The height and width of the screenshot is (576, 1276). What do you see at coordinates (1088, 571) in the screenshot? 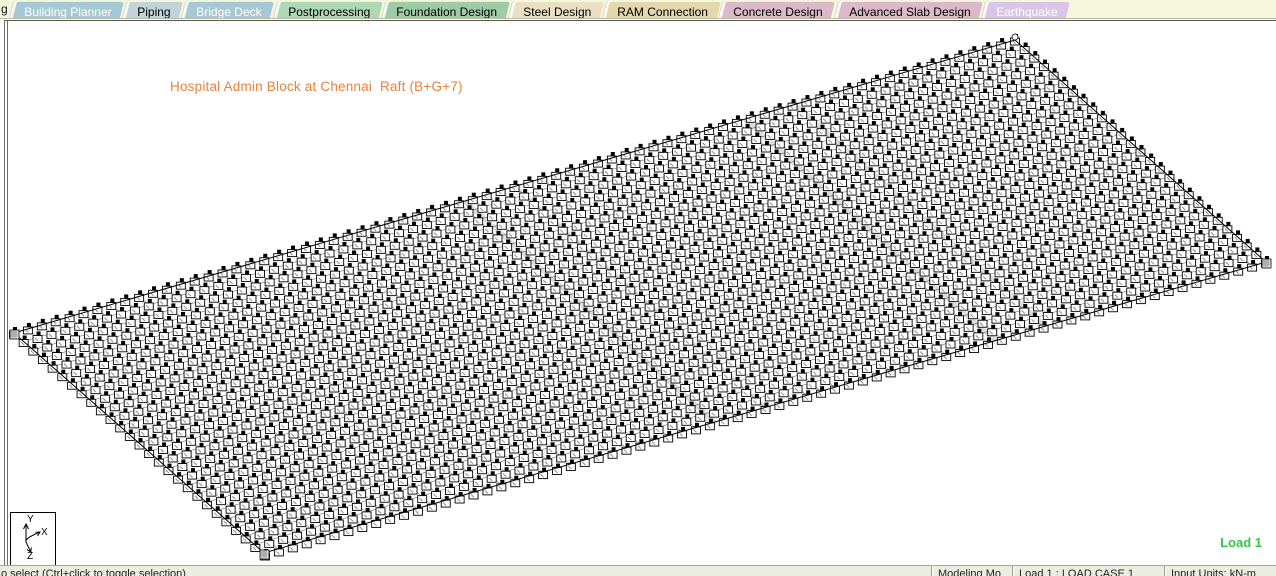
I see `status-load-case: Load 1 : LOAD CASE 1` at bounding box center [1088, 571].